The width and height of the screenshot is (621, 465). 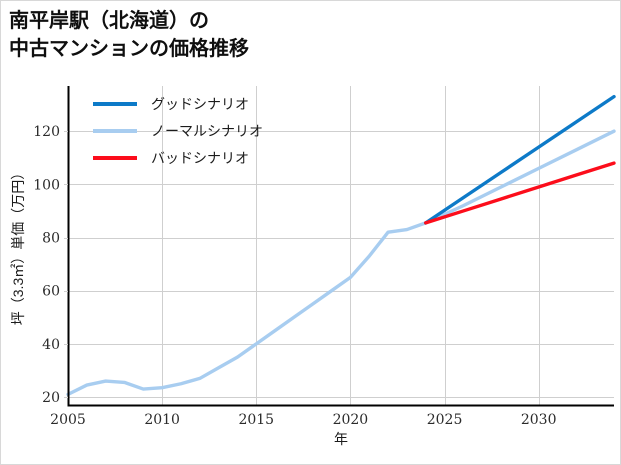 I want to click on x-tick-label: 2015, so click(x=256, y=420).